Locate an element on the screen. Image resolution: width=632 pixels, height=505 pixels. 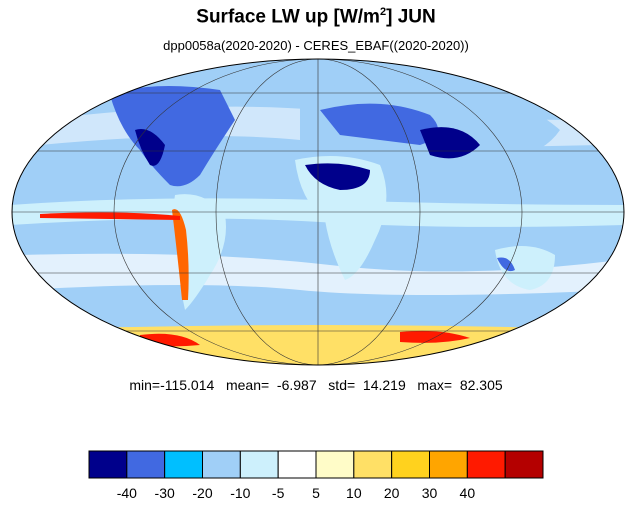
colorbar-label: 20 is located at coordinates (391, 493).